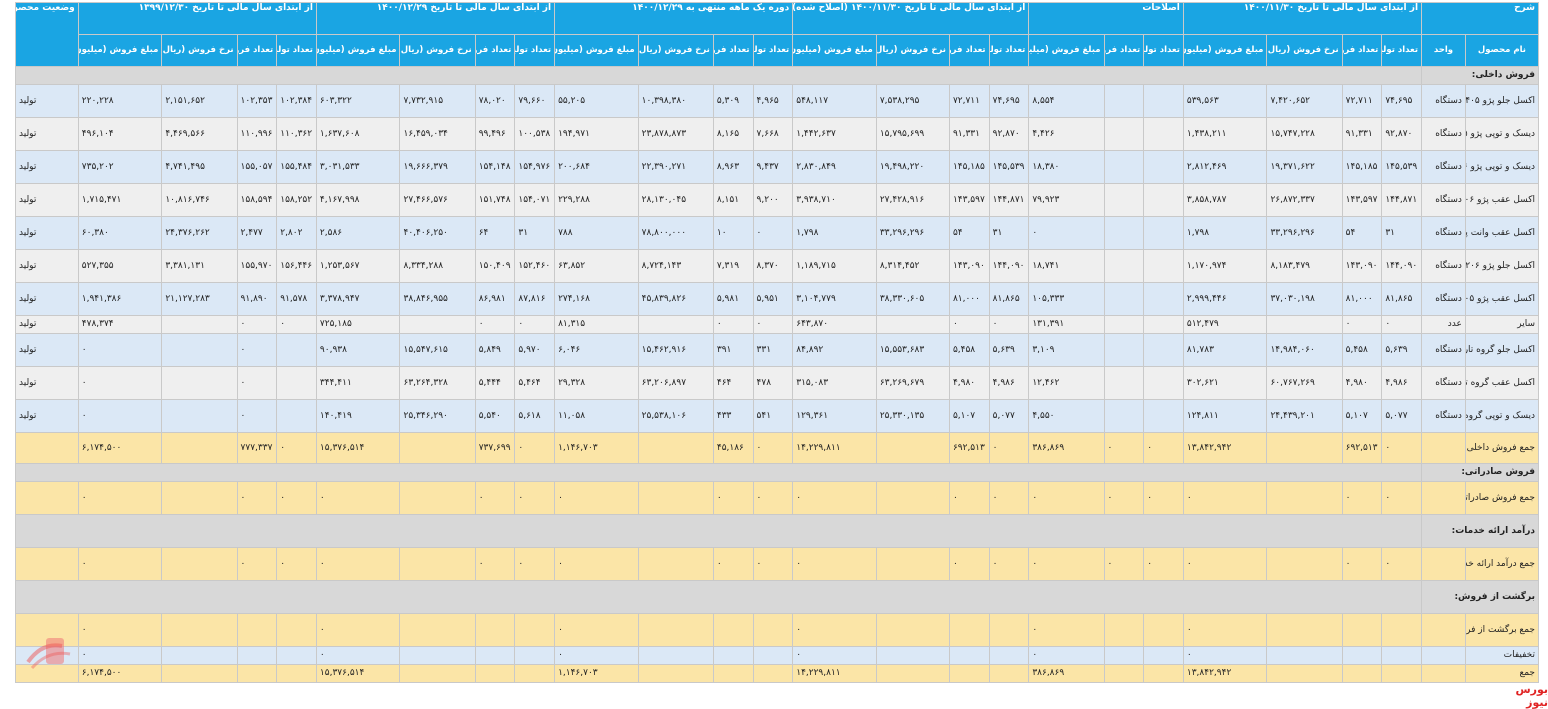  I want to click on value-cell: ۶۰۳,۳۲۲, so click(358, 101).